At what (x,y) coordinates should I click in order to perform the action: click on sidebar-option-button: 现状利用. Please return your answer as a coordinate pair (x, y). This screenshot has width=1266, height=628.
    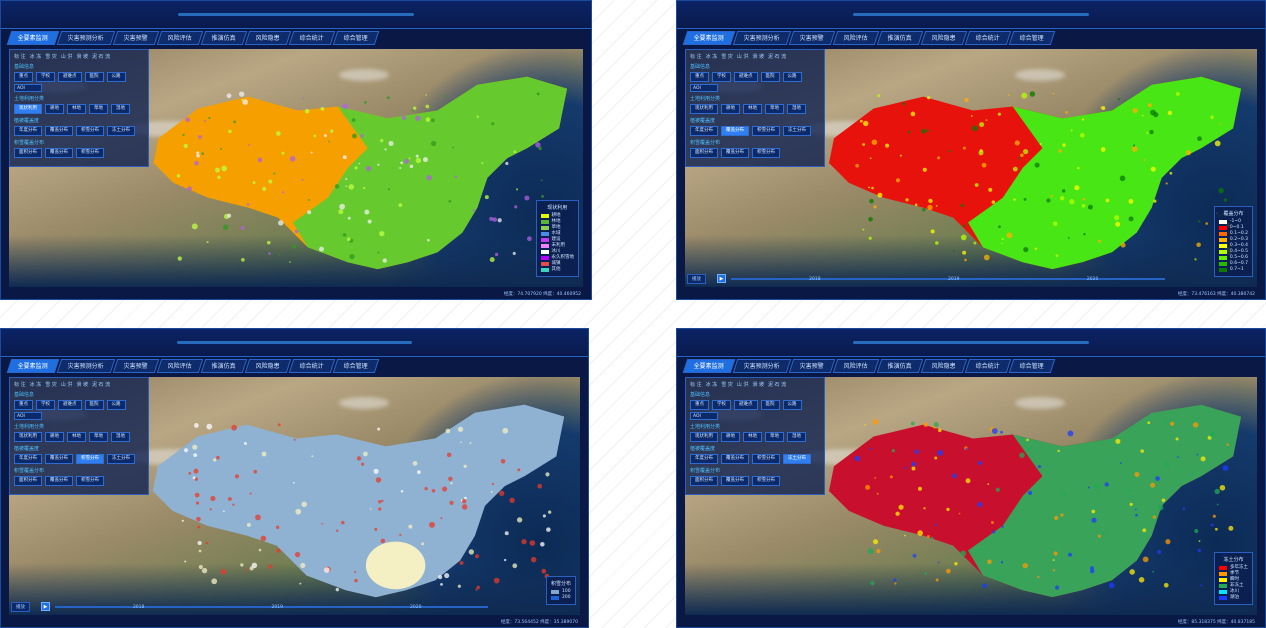
    Looking at the image, I should click on (28, 109).